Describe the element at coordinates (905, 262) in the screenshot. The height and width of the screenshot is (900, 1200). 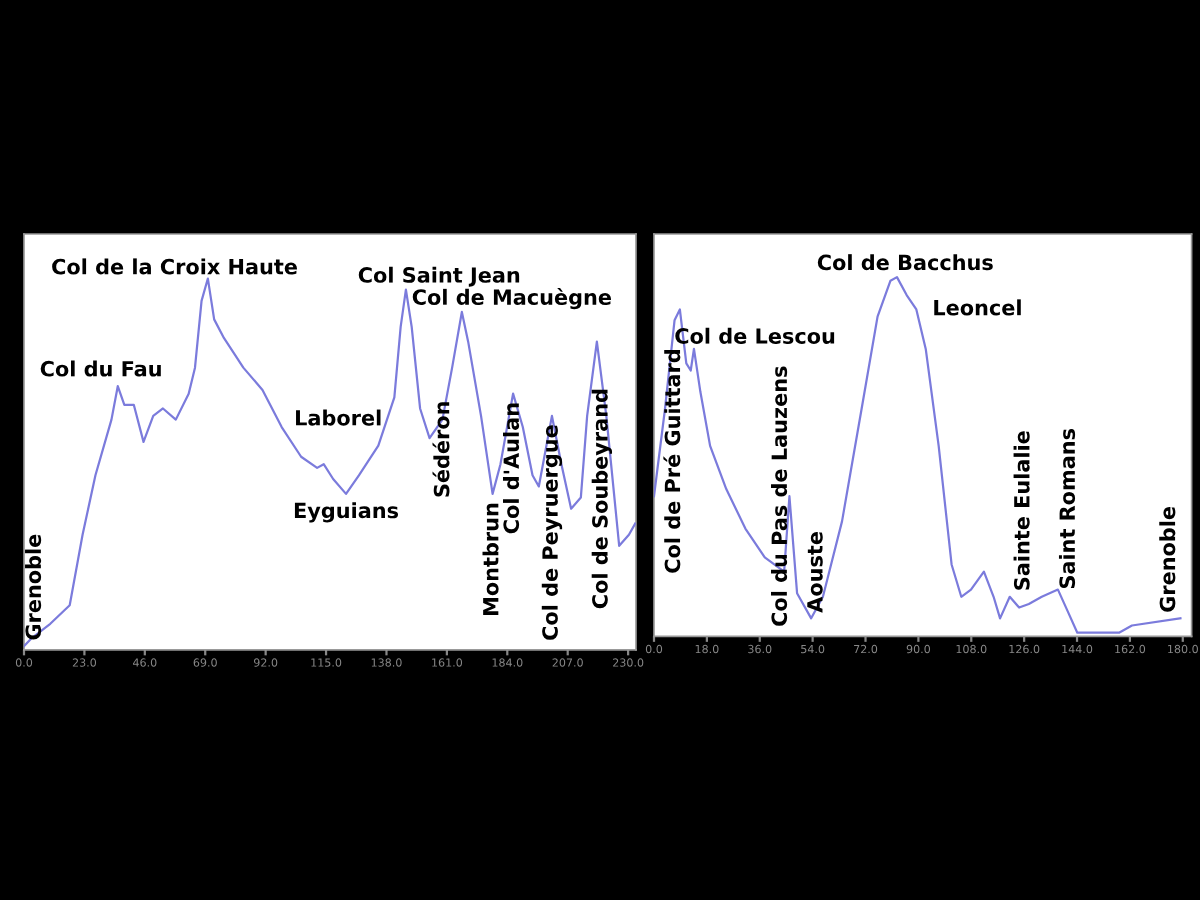
I see `annotation: Col de Bacchus` at that location.